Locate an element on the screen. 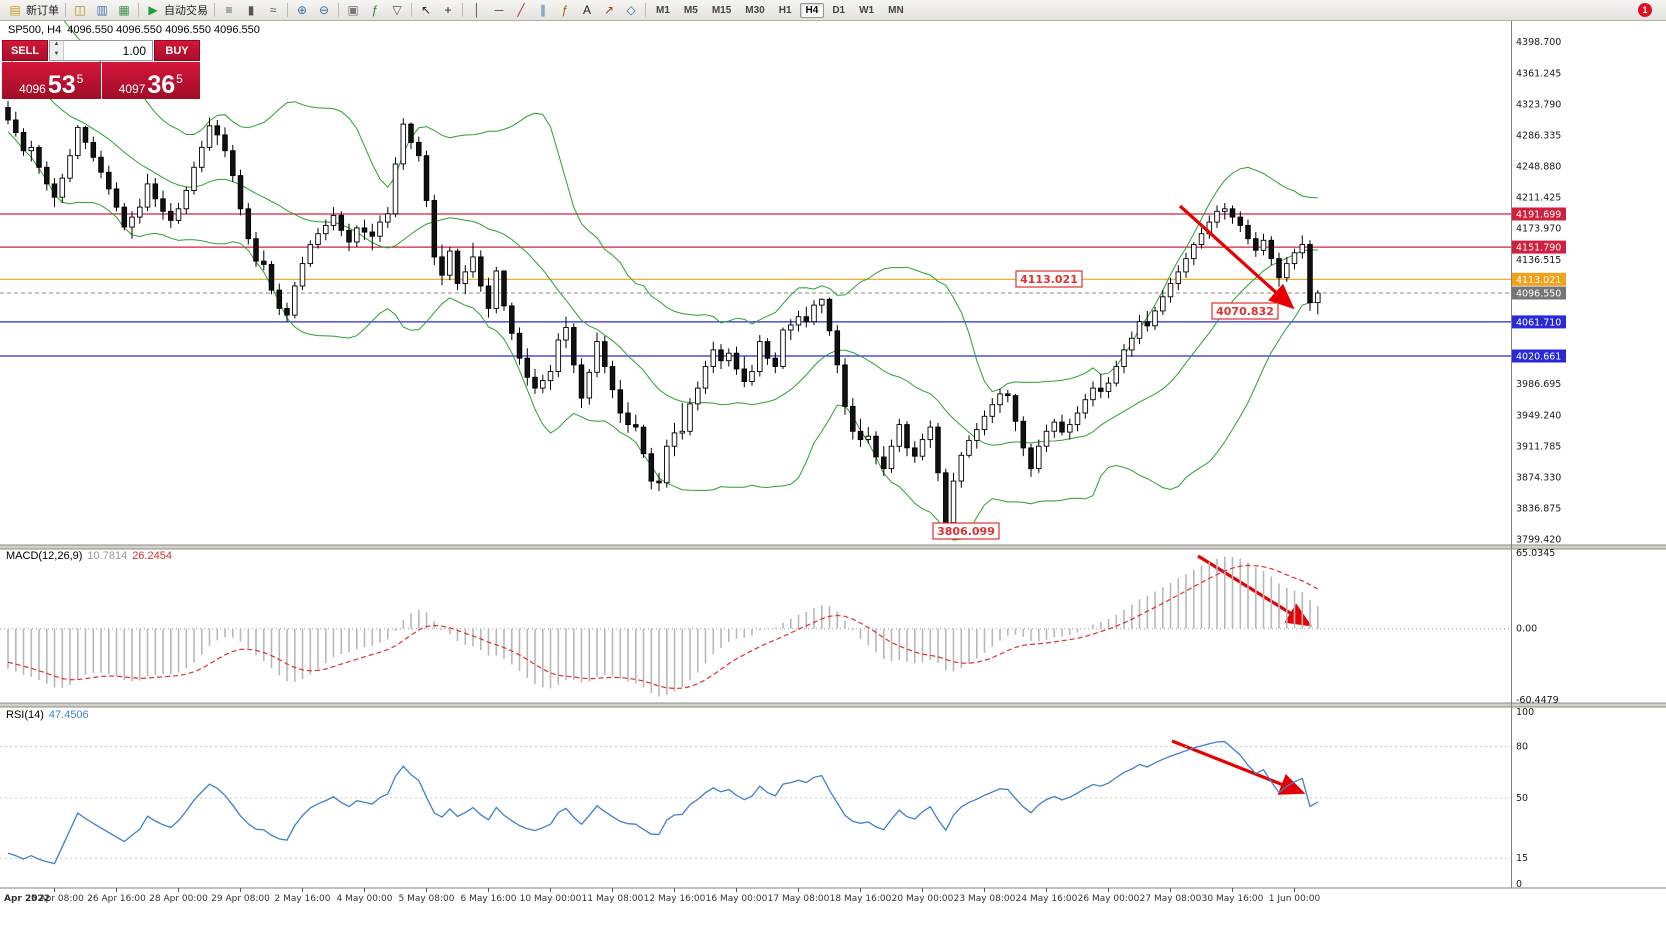 The height and width of the screenshot is (940, 1666). svg-text: 1 Jun 00:00 is located at coordinates (1295, 899).